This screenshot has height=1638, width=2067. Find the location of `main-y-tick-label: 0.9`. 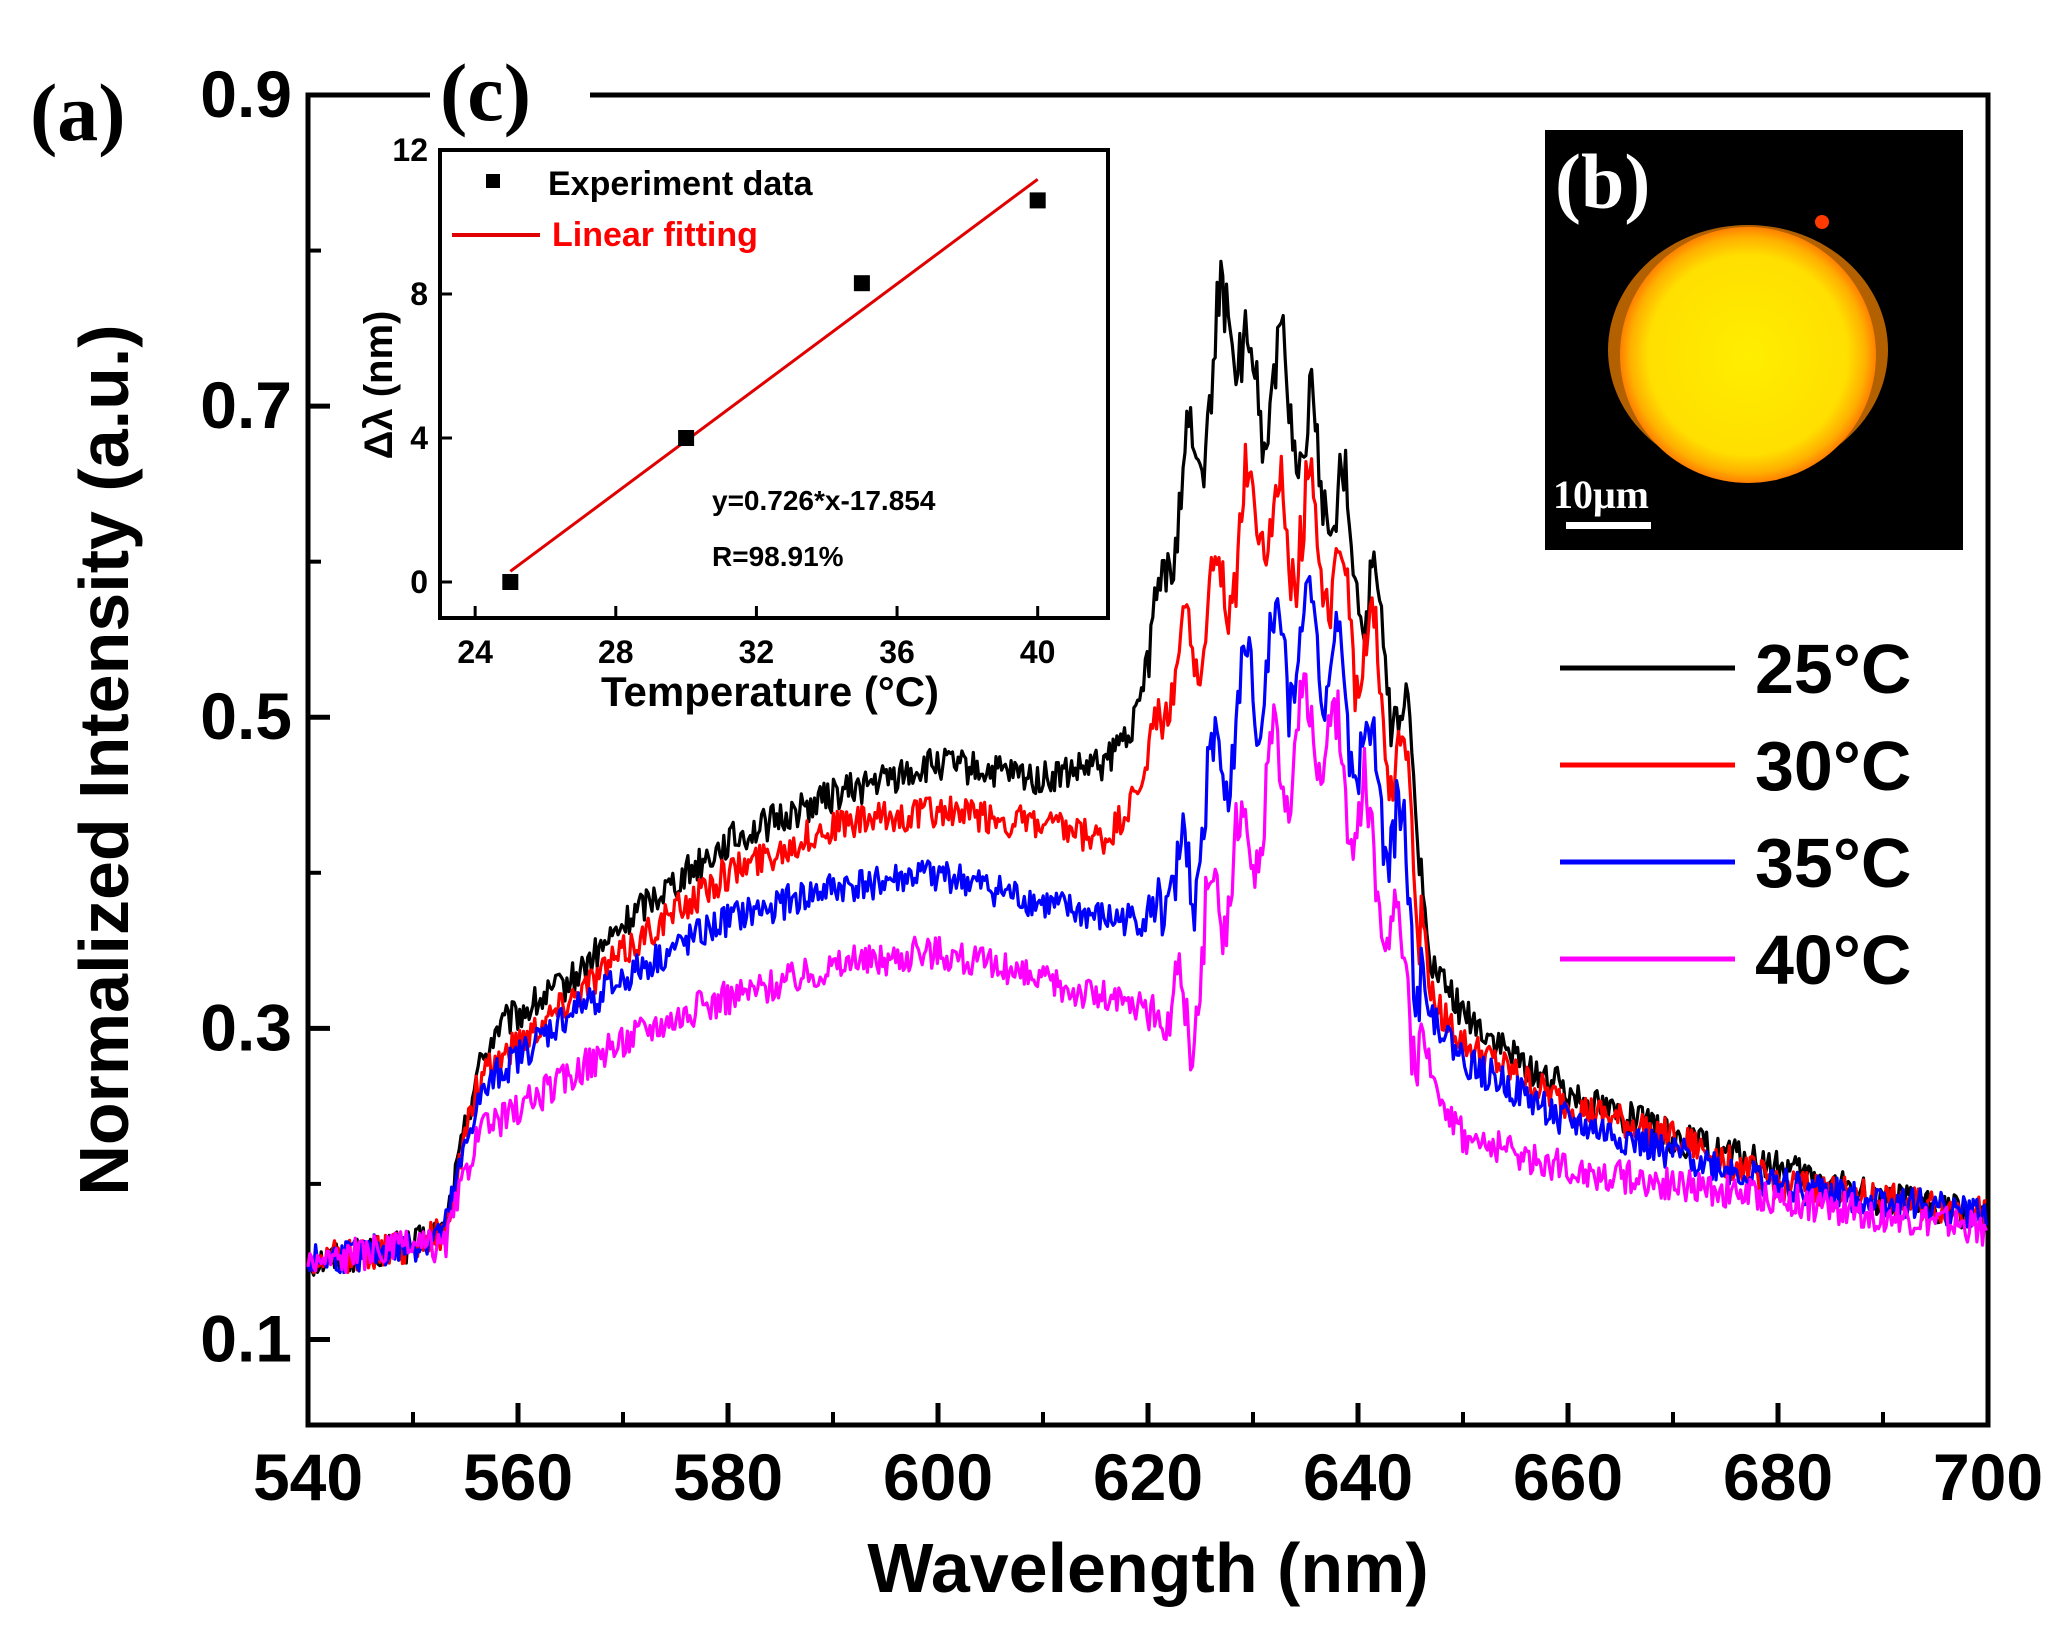

main-y-tick-label: 0.9 is located at coordinates (246, 94).